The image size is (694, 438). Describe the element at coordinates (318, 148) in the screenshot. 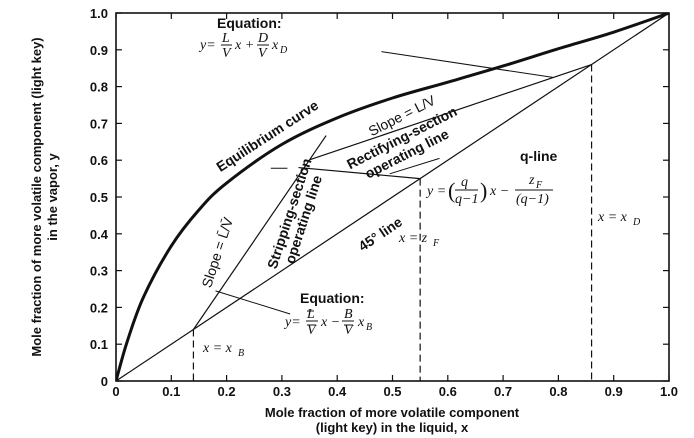

I see `stripping-line-extension` at that location.